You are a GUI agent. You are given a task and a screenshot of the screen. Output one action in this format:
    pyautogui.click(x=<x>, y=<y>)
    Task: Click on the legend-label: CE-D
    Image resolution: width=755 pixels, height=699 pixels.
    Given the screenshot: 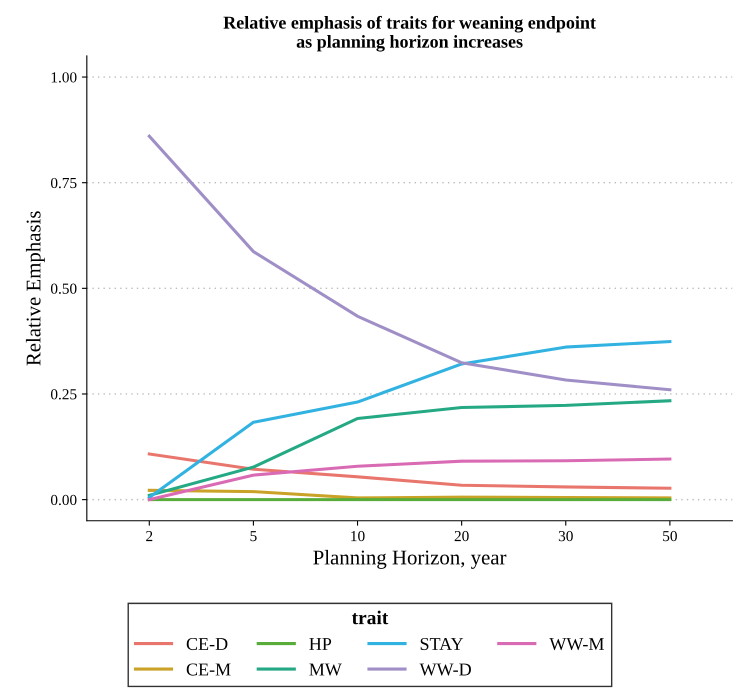 What is the action you would take?
    pyautogui.click(x=207, y=644)
    